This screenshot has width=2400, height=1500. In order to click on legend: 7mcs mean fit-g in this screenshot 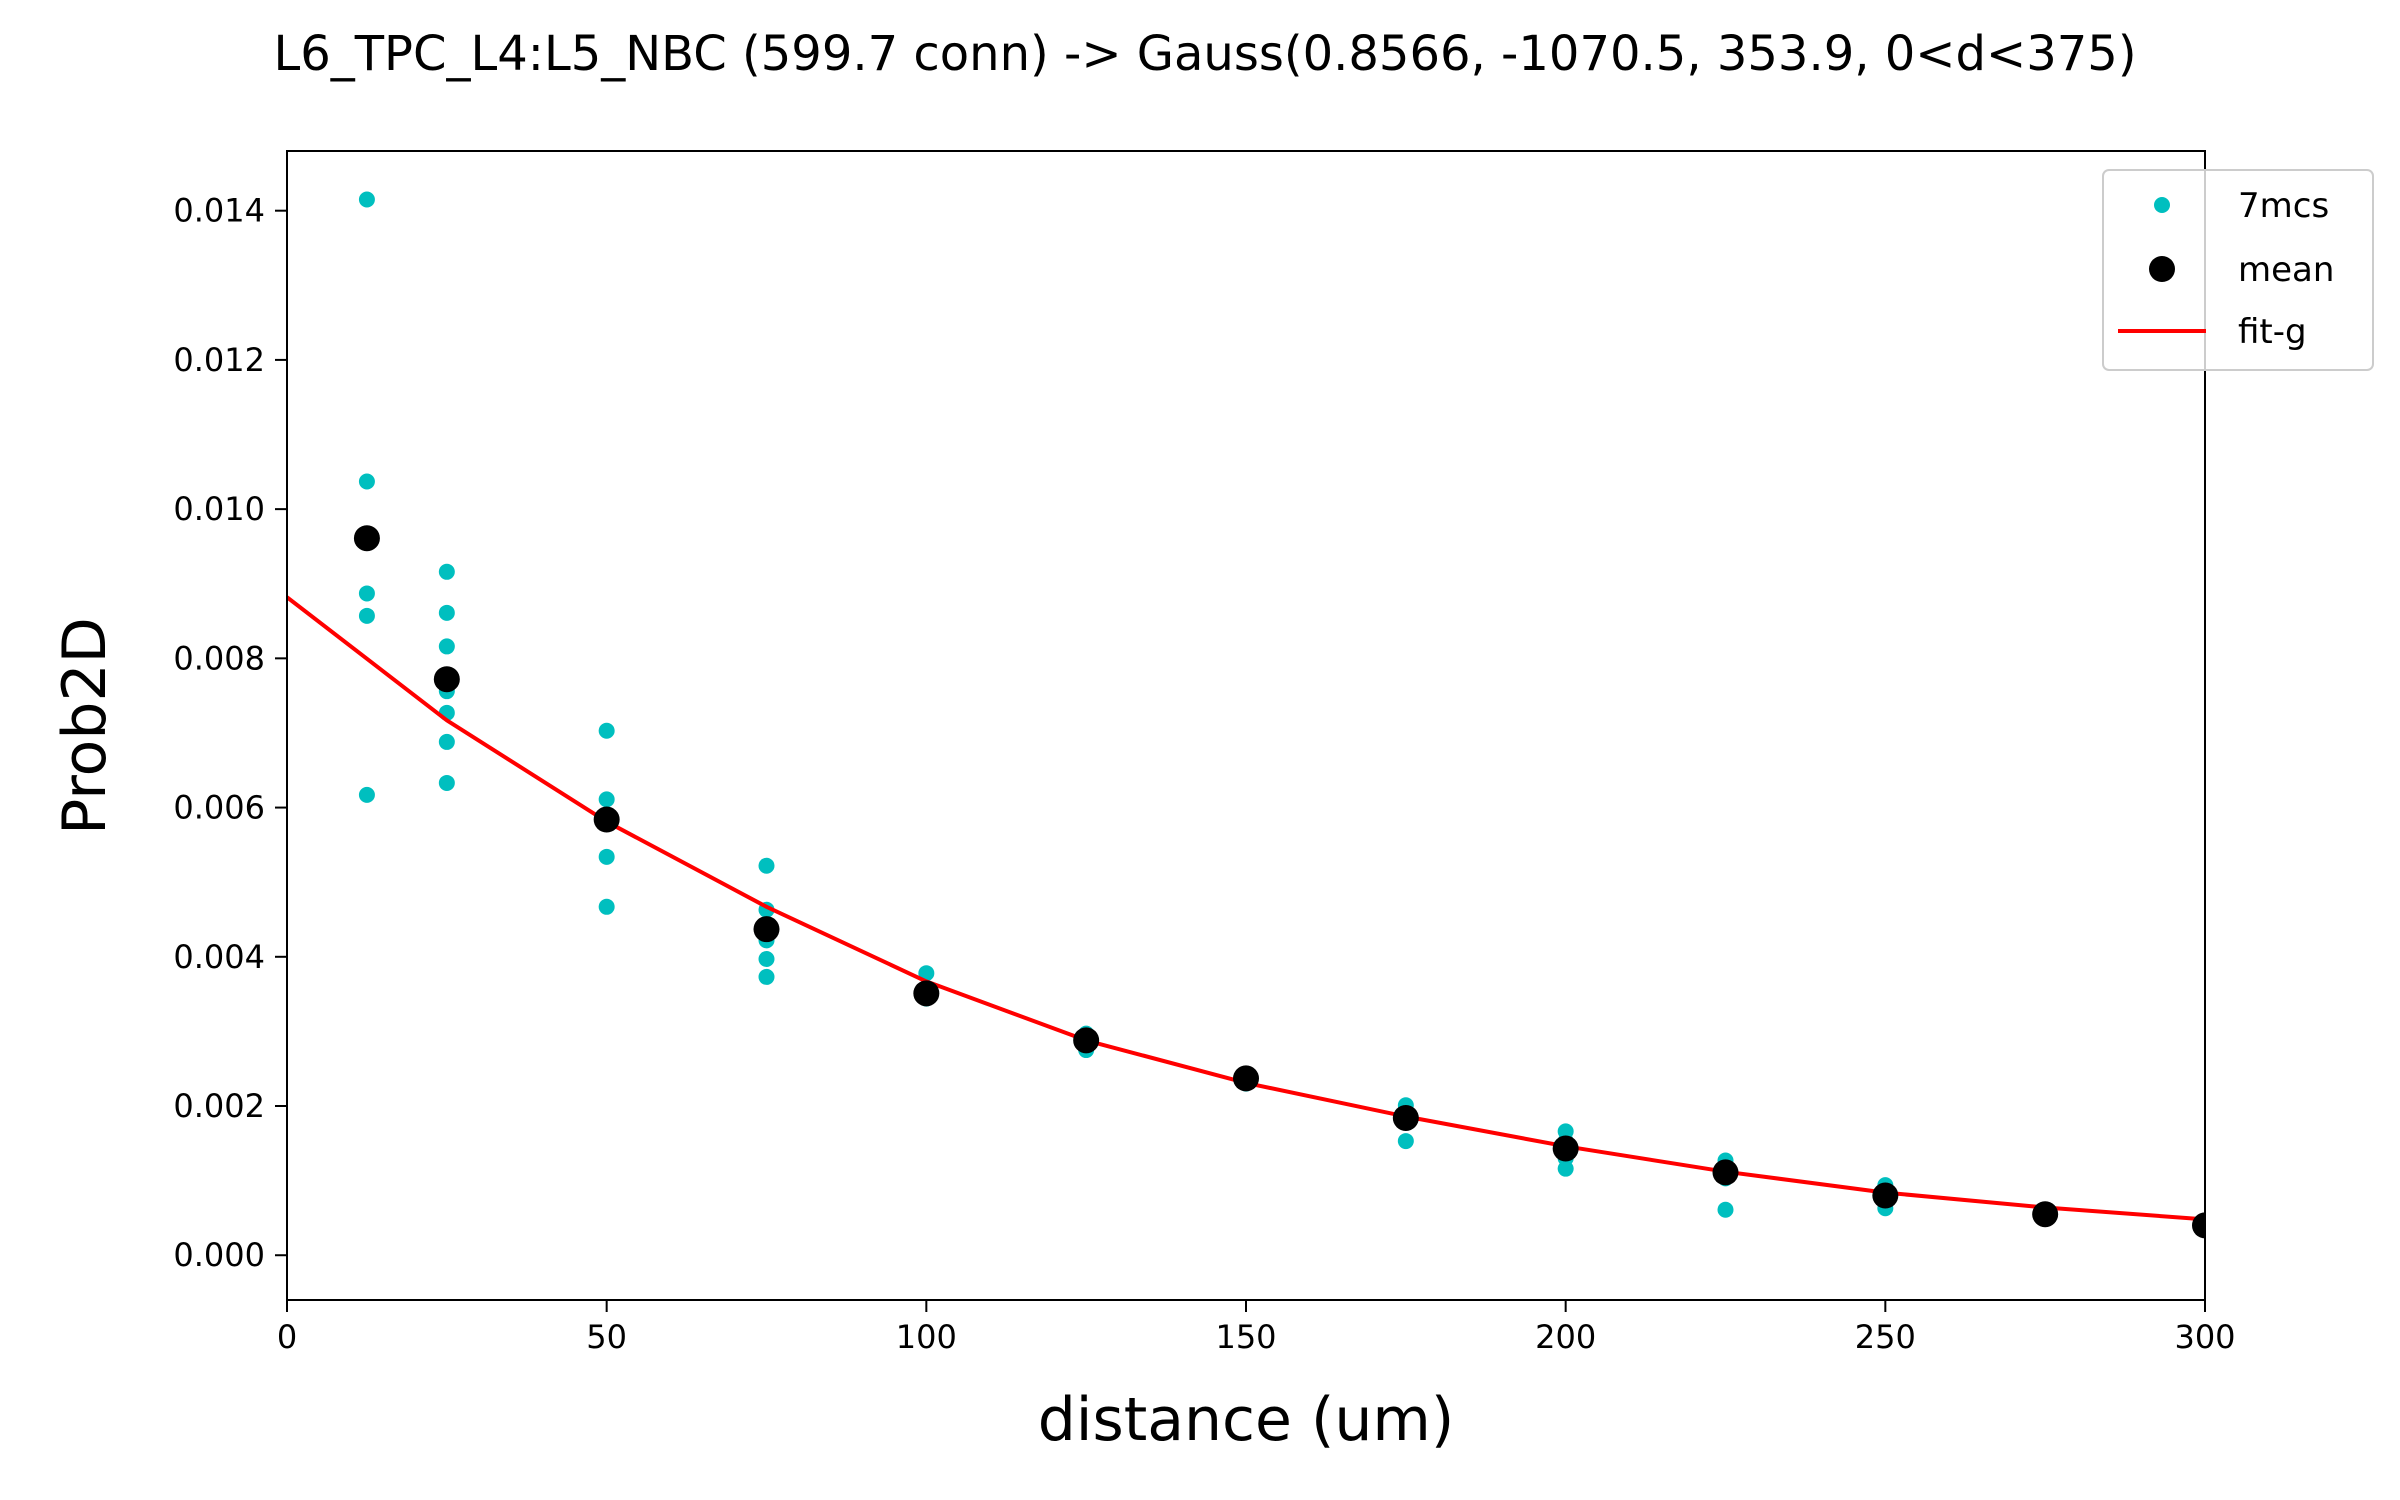, I will do `click(2238, 270)`.